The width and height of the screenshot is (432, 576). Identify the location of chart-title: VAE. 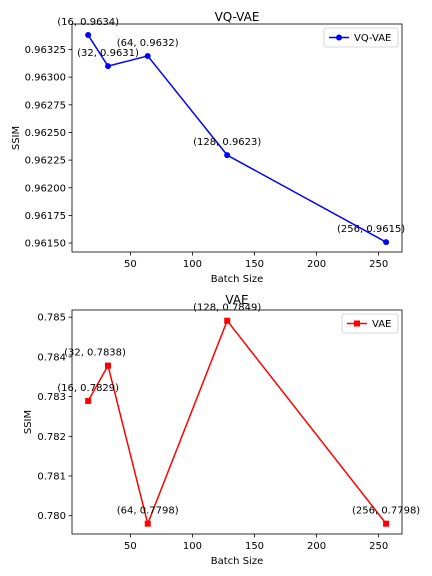
(236, 300).